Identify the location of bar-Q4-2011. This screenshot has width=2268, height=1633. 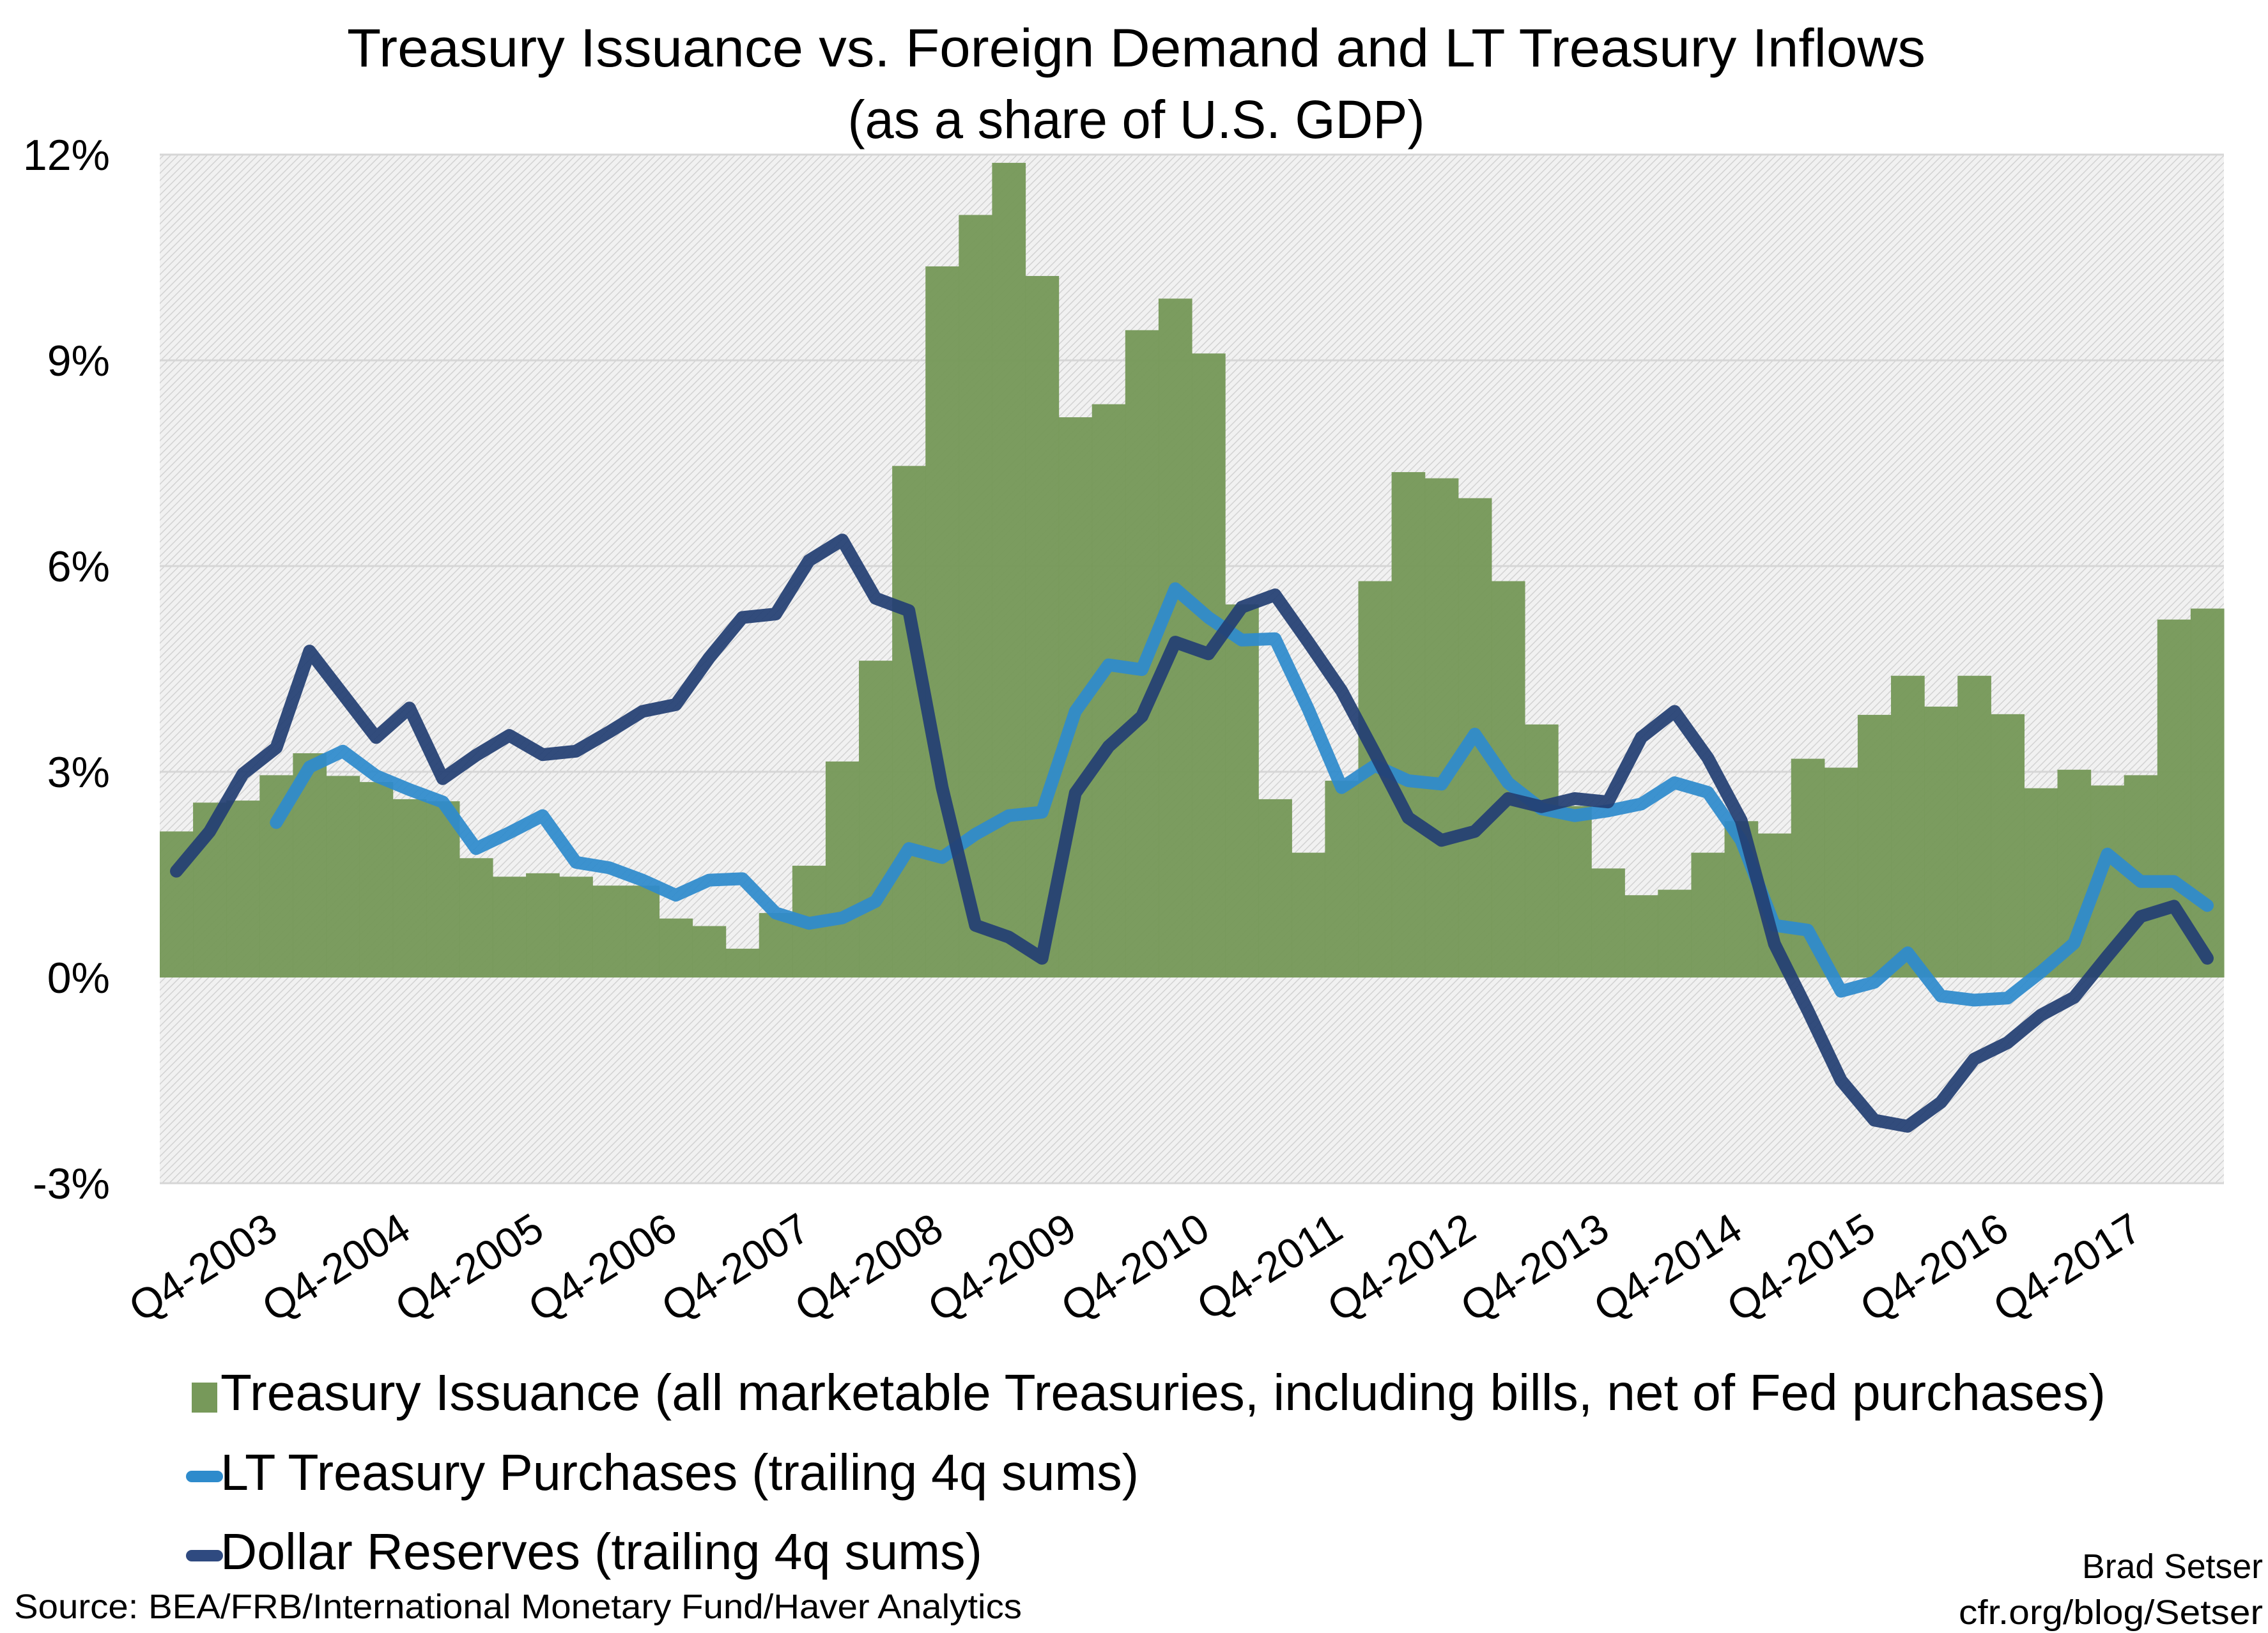
(1342, 878).